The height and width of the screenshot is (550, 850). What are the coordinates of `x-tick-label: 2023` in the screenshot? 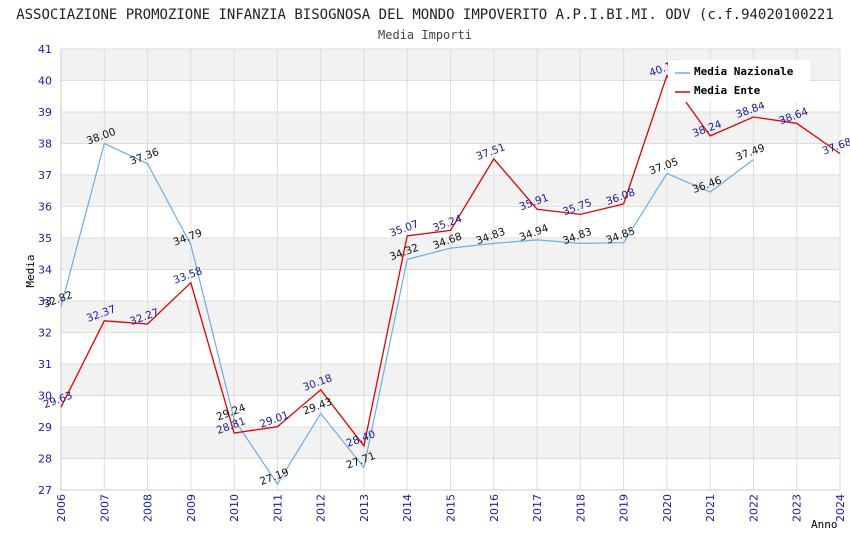 It's located at (797, 508).